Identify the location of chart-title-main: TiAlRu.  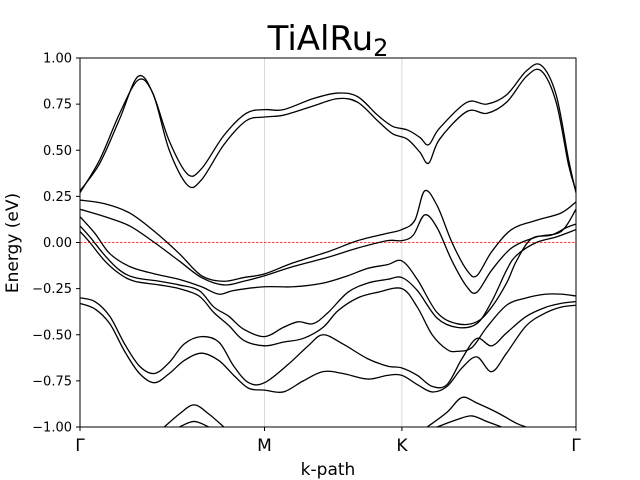
(320, 39).